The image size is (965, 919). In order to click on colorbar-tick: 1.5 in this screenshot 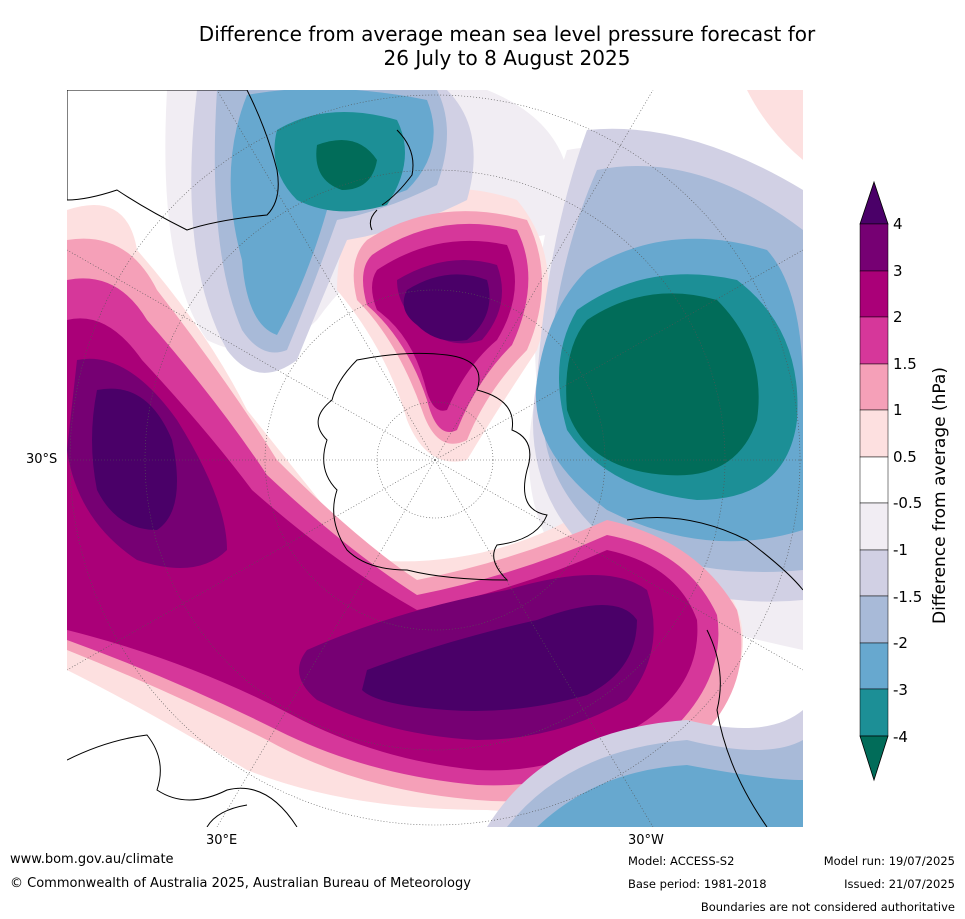, I will do `click(905, 364)`.